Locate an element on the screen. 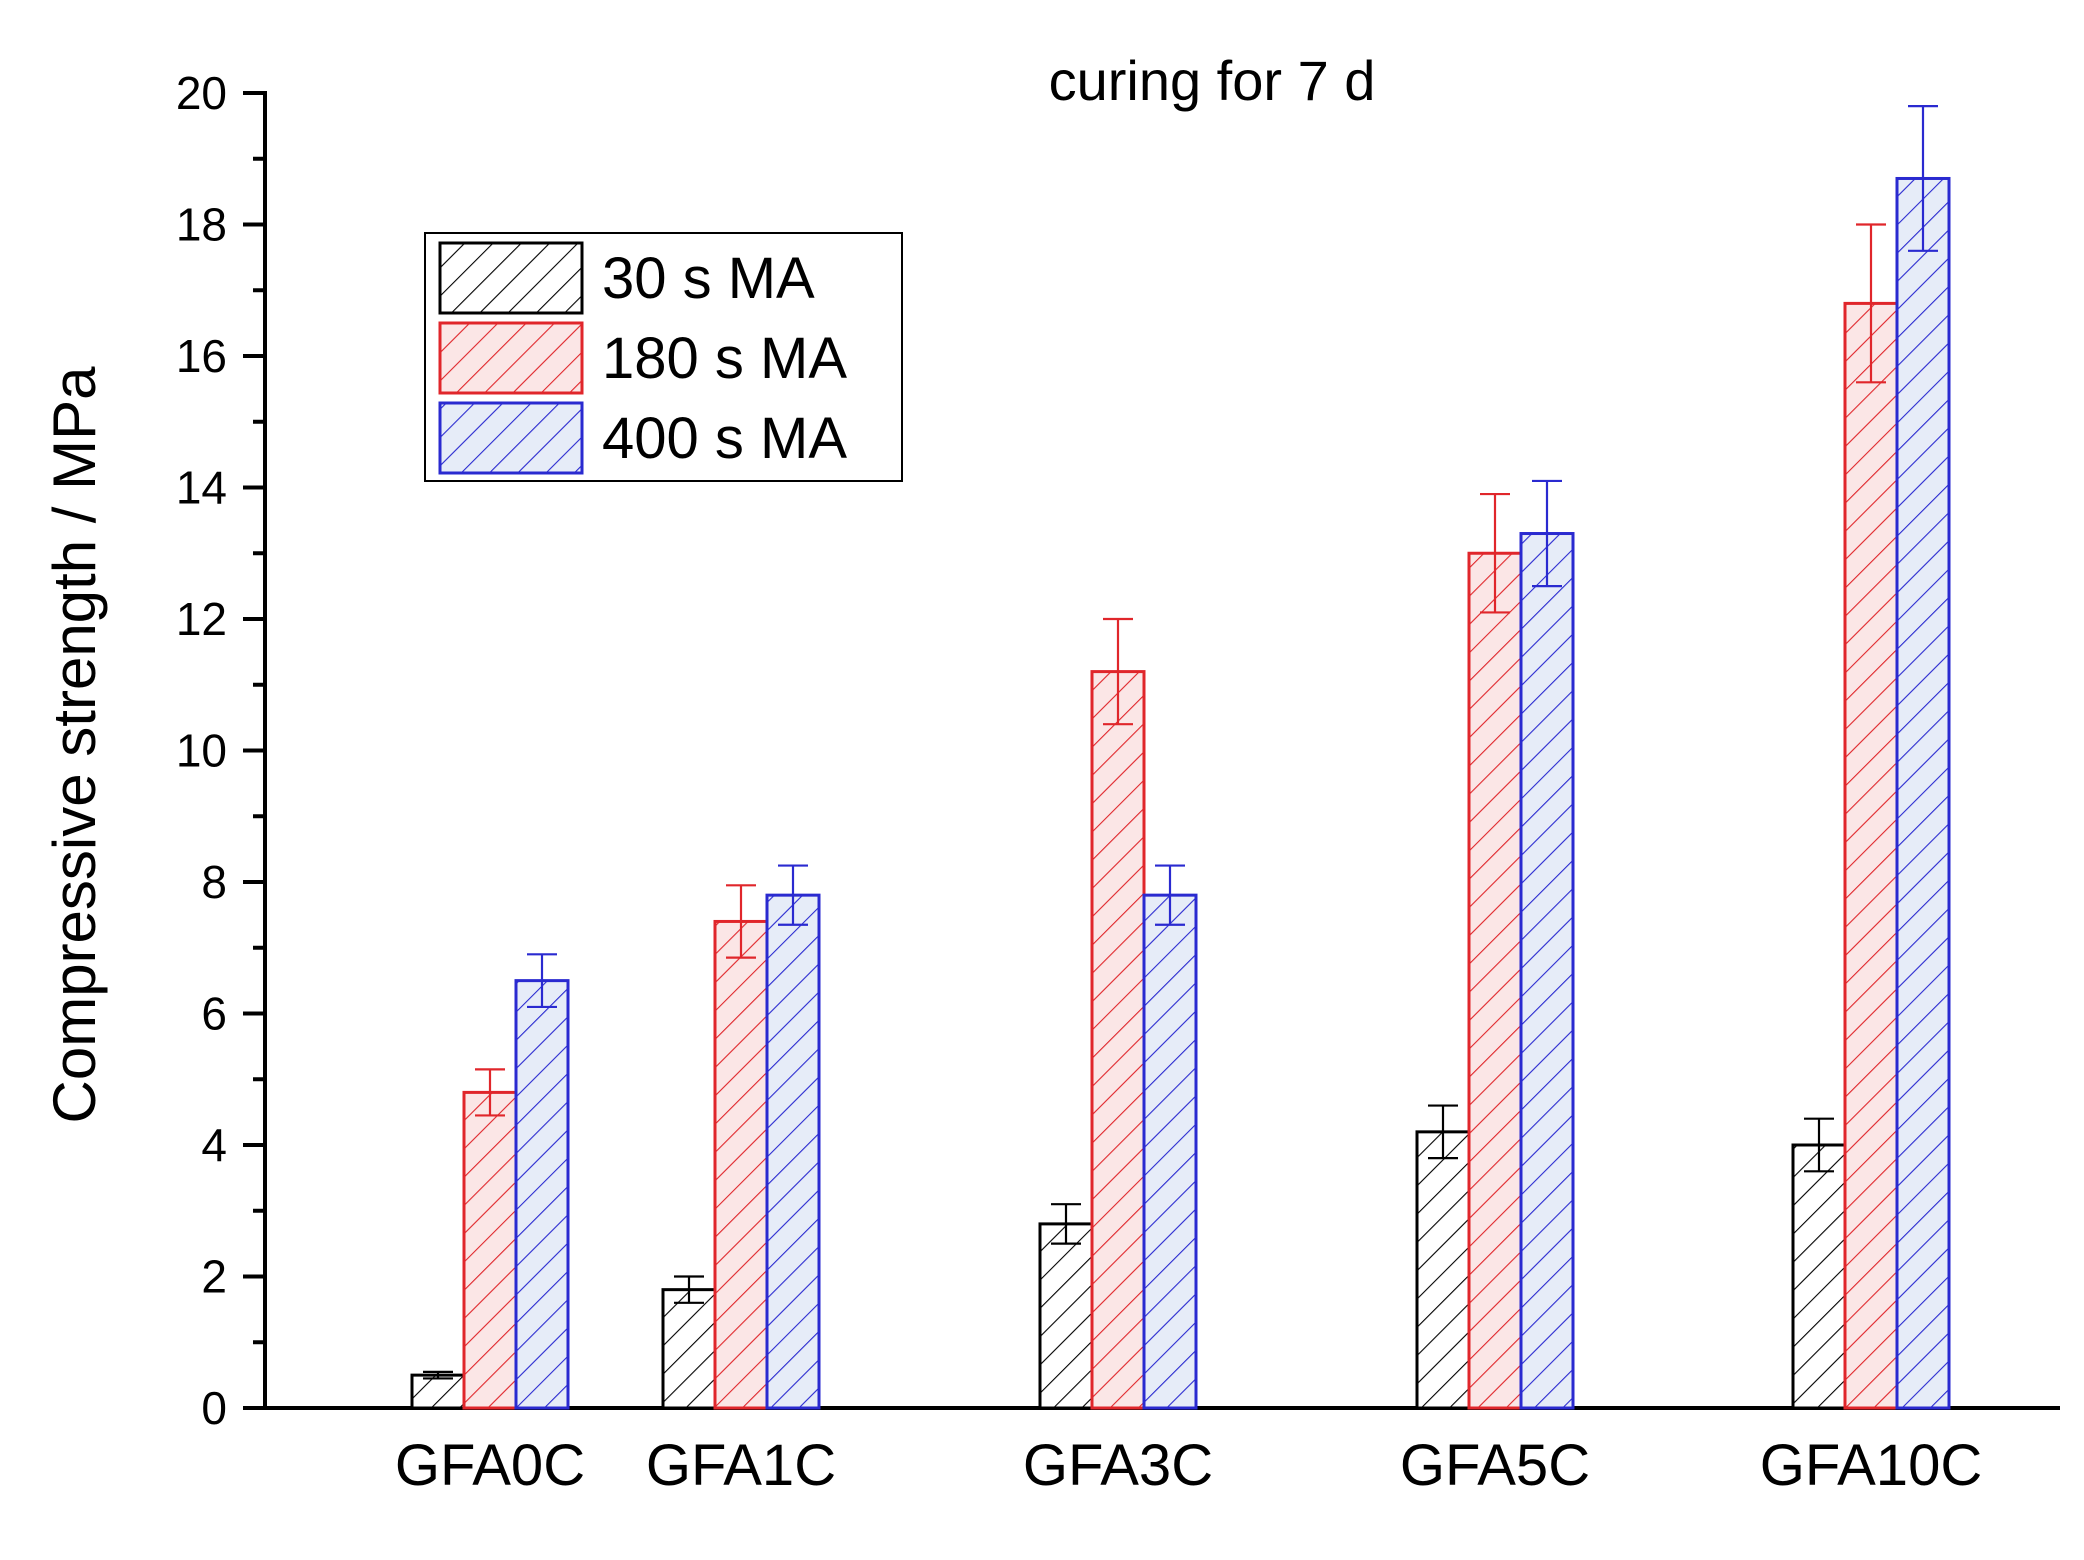  x-tick-labels: GFA0C GFA1C GFA3C GFA5C GFA10C is located at coordinates (1188, 1465).